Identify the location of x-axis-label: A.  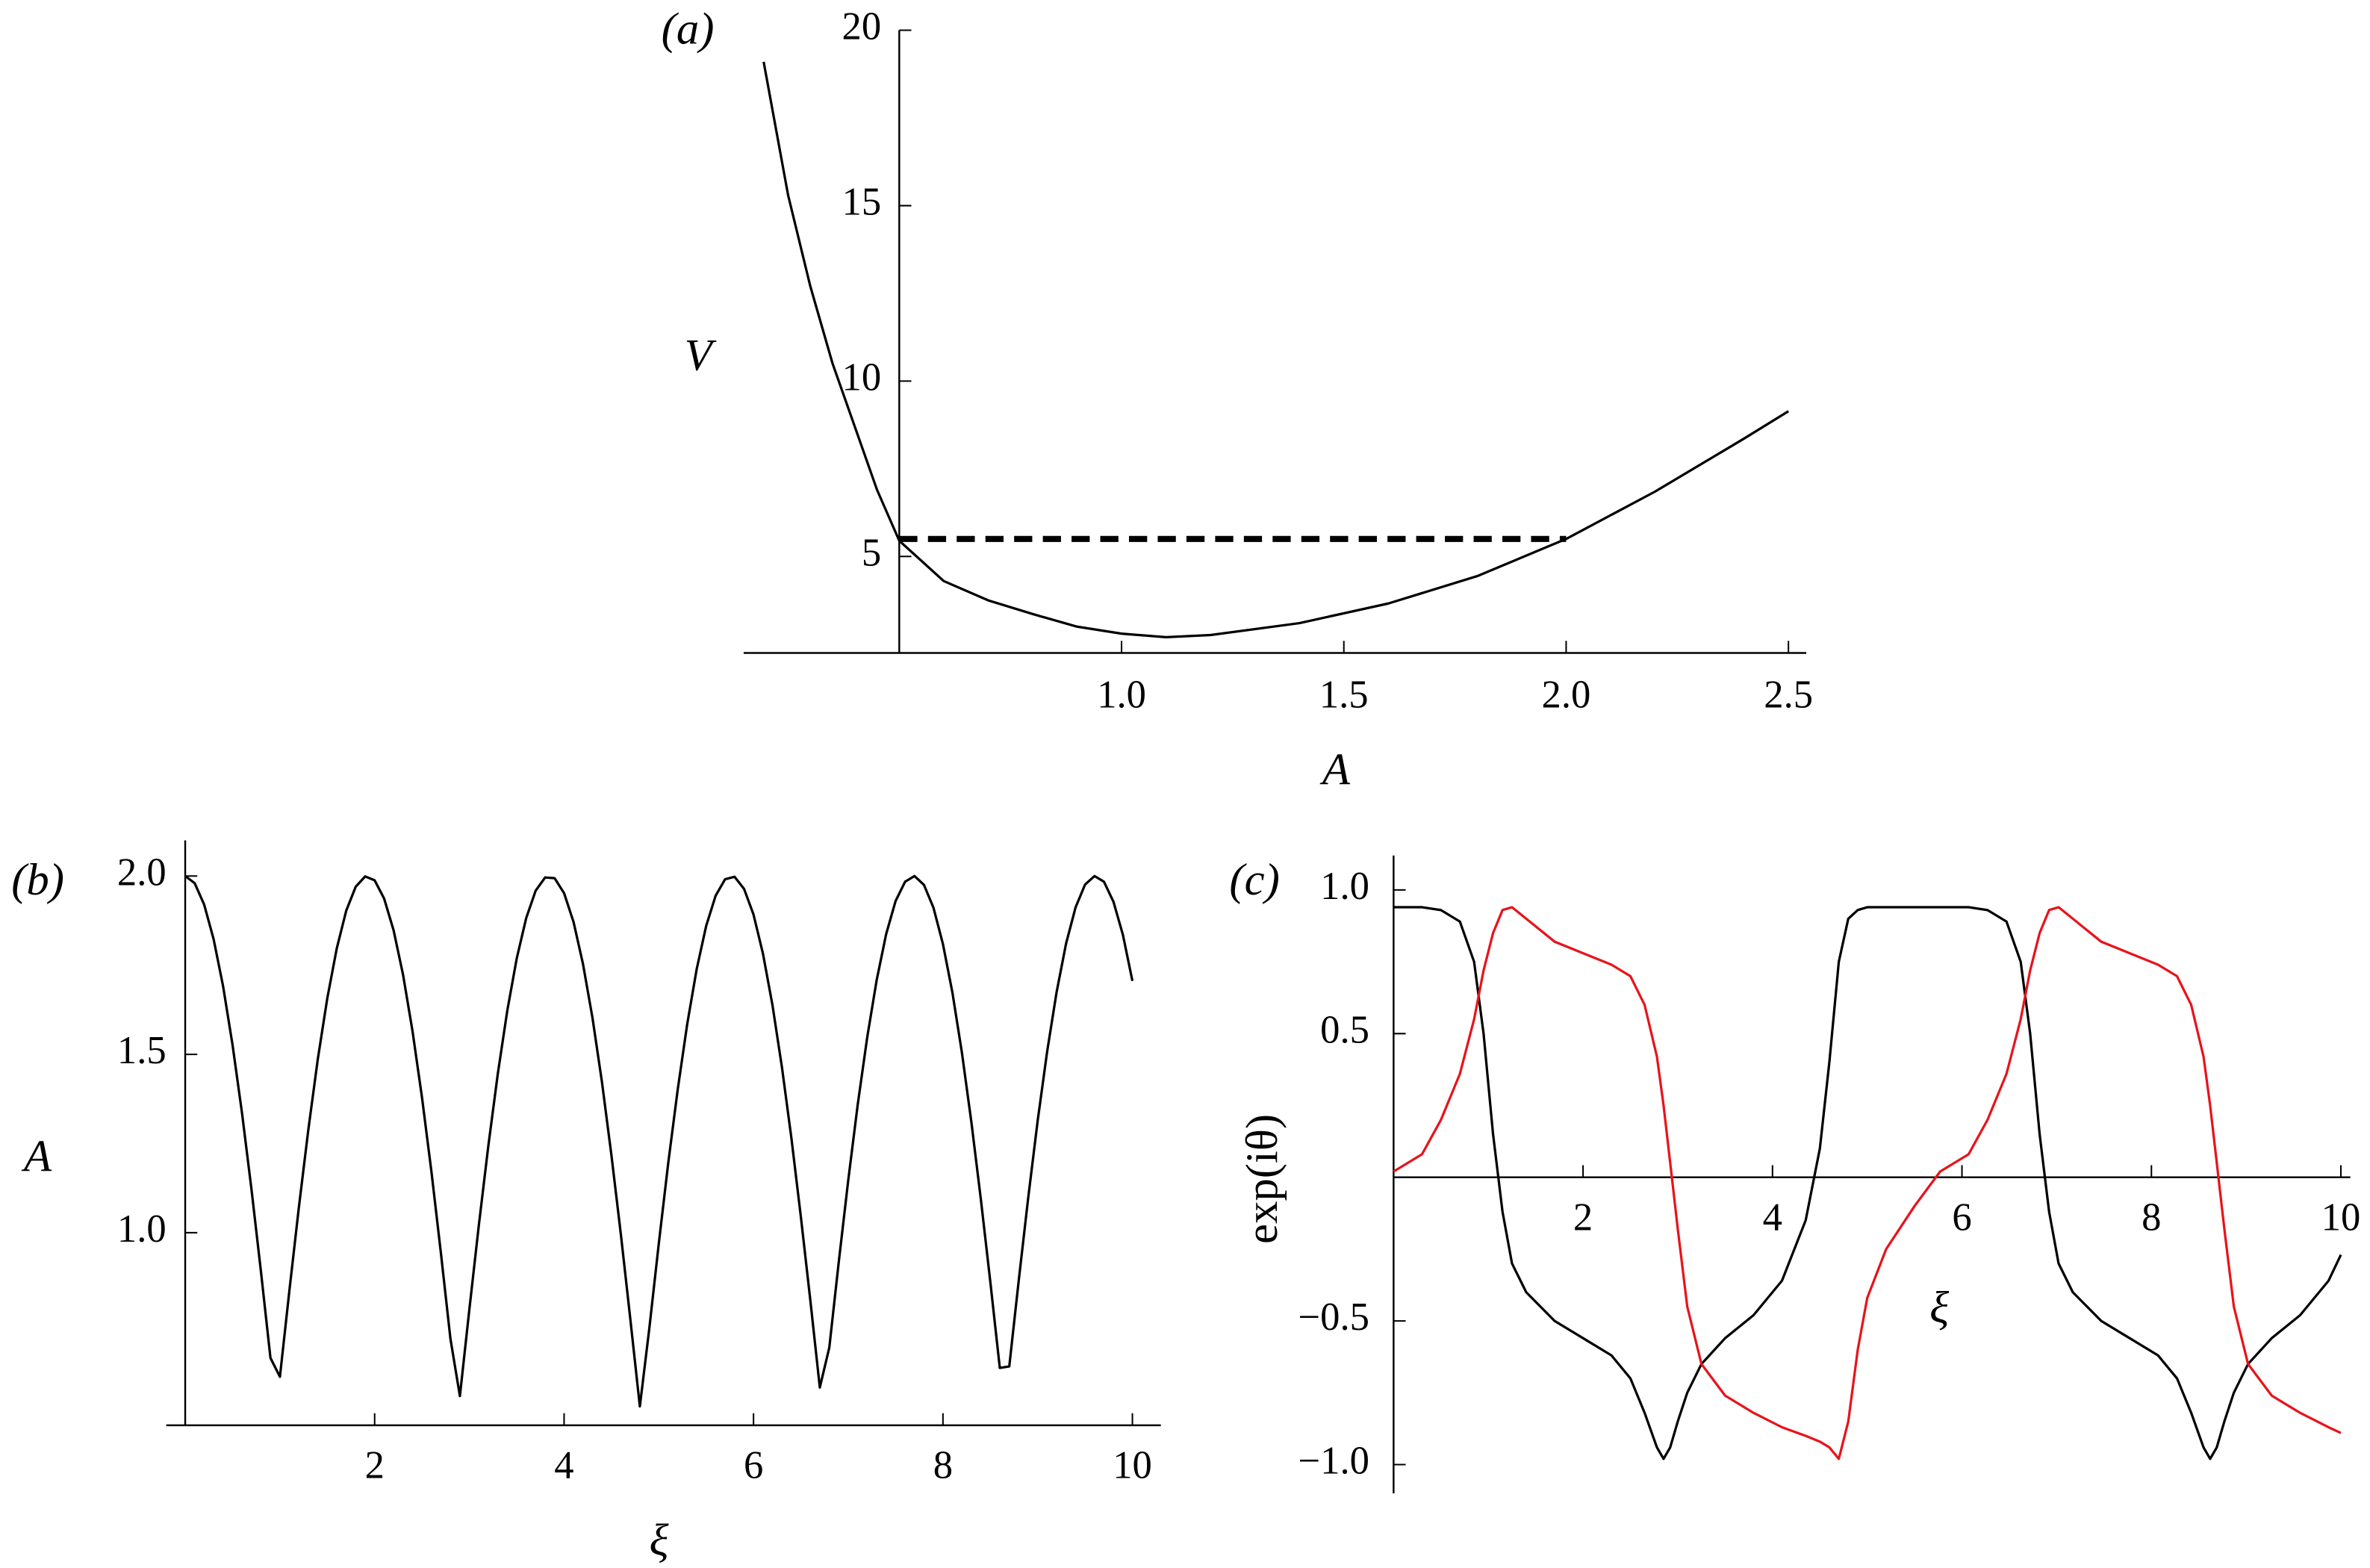
(1335, 769).